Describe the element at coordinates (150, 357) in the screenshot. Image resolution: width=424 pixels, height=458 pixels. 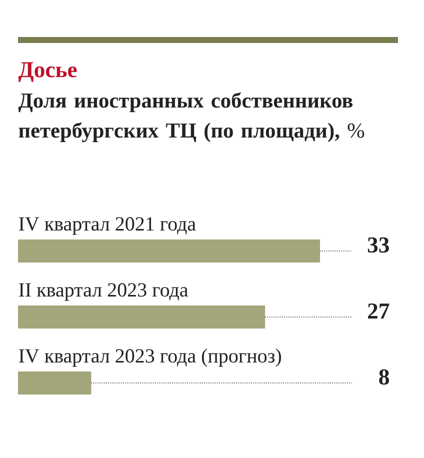
I see `y-tick-label: IV квартал 2023 года (прогноз)` at that location.